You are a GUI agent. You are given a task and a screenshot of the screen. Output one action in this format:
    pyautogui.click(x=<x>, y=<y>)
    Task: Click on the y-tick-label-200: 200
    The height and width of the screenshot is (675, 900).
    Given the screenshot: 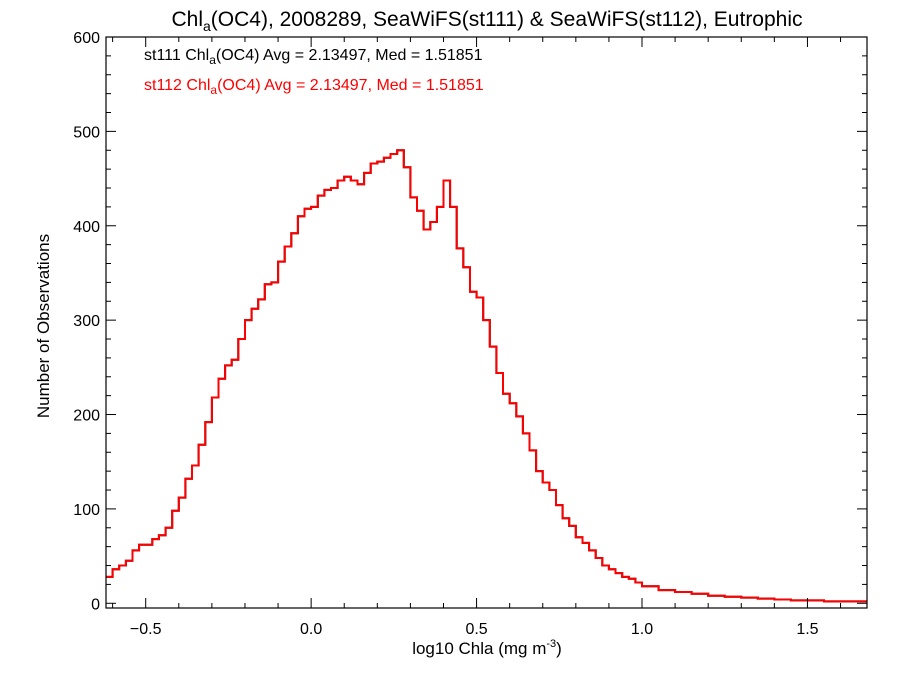 What is the action you would take?
    pyautogui.click(x=86, y=416)
    